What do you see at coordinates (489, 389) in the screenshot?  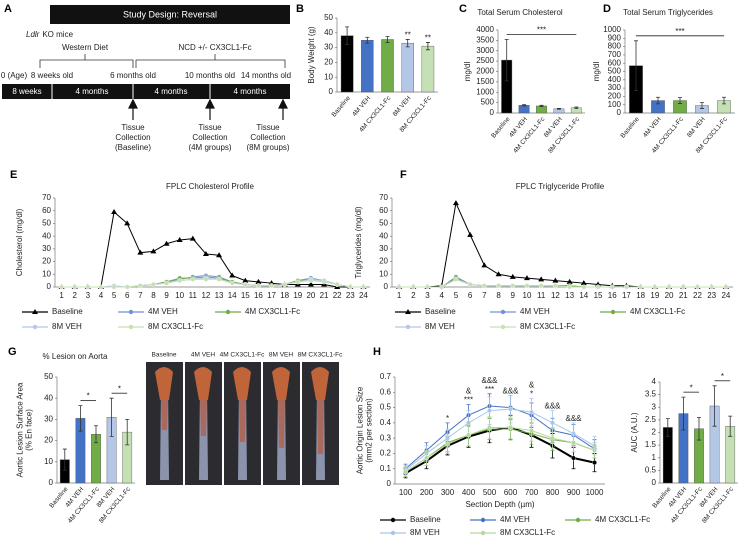 I see `significance-label: ***` at bounding box center [489, 389].